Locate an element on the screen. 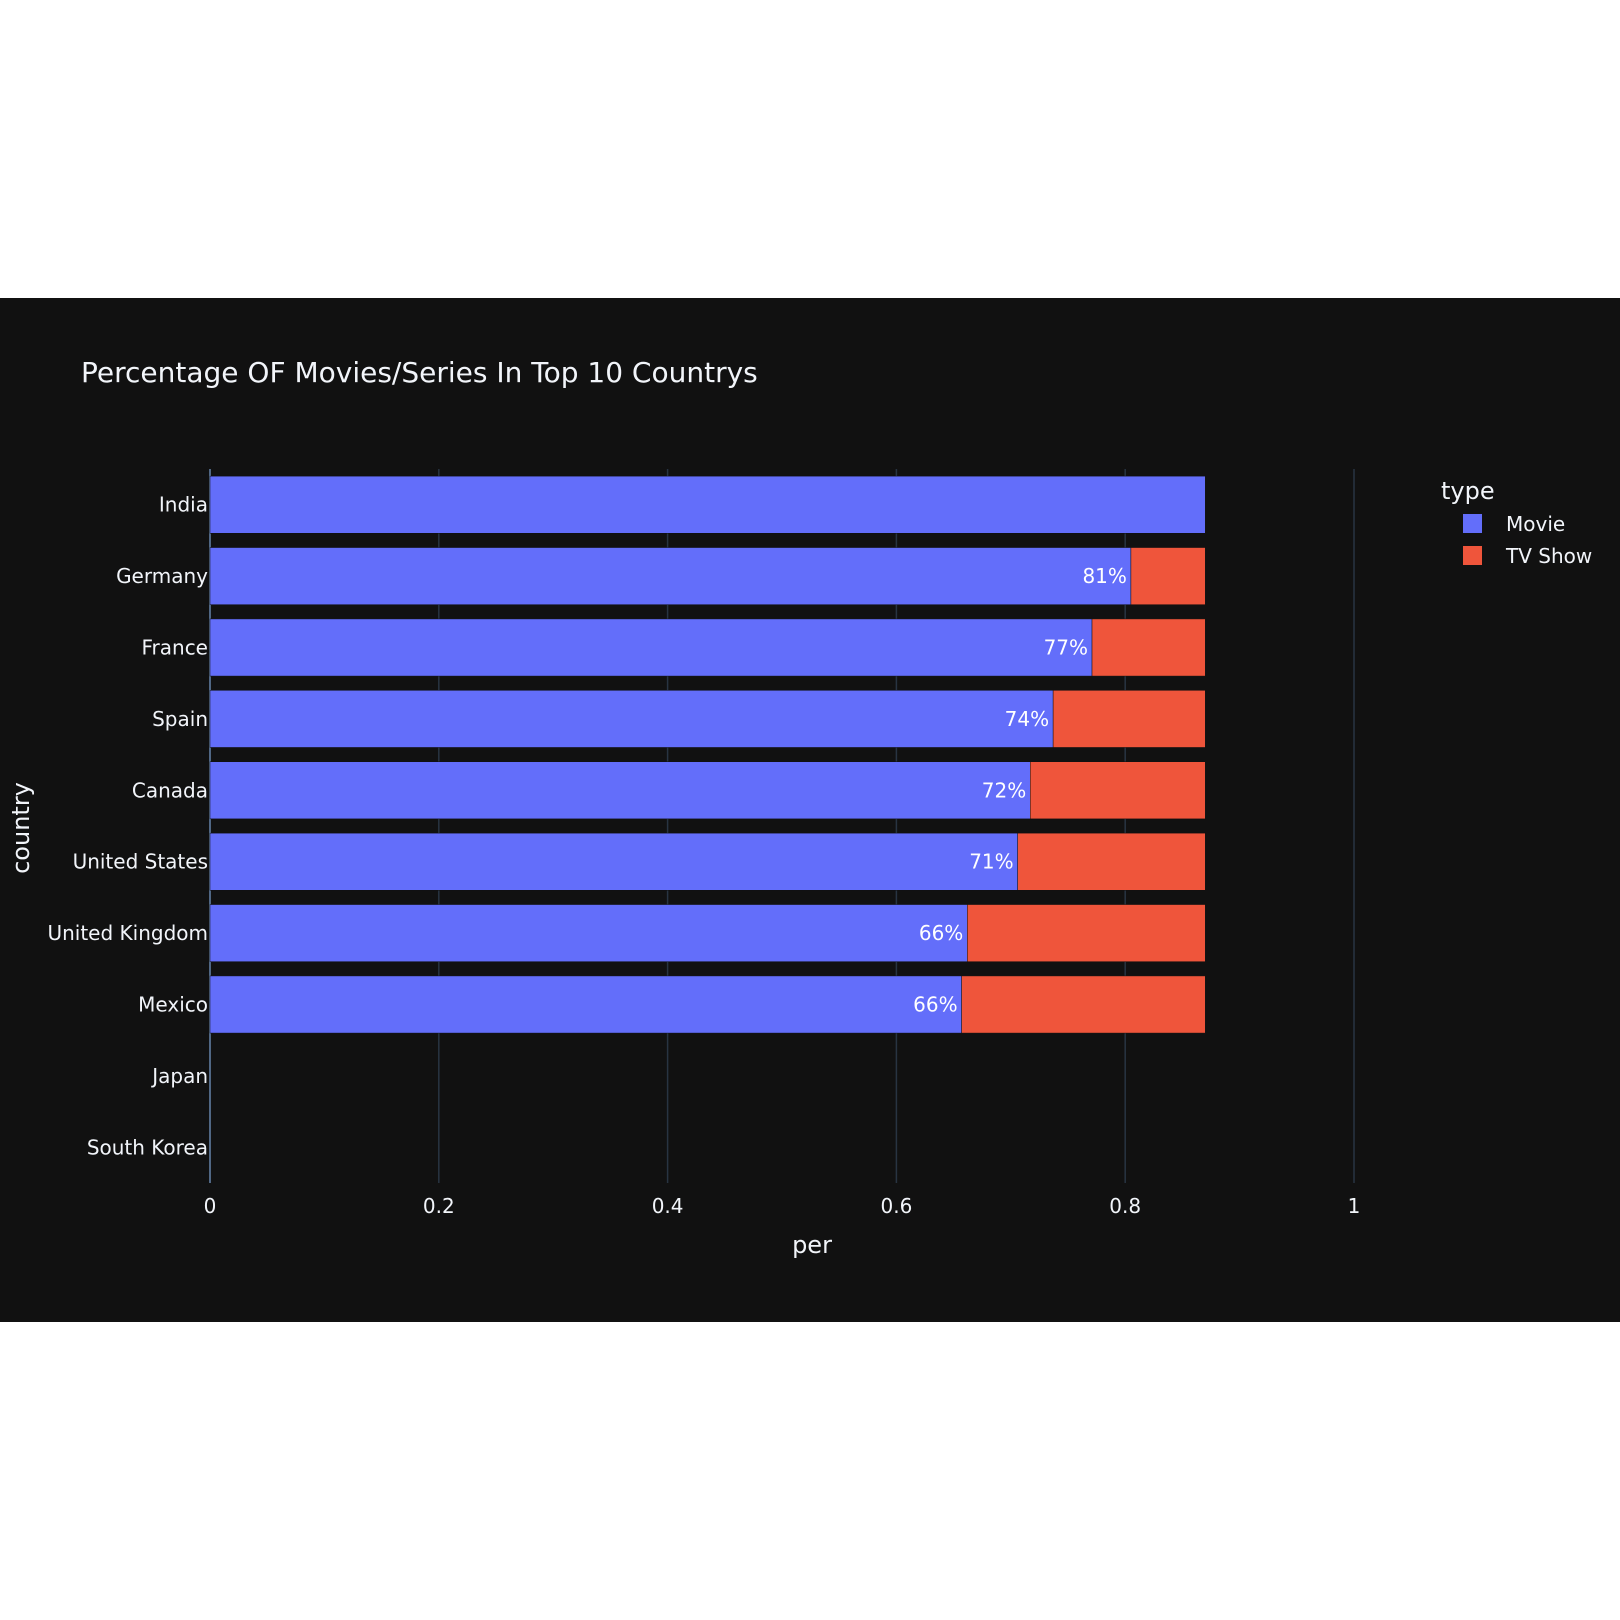 This screenshot has height=1620, width=1620. x-tick-label: 0.4 is located at coordinates (668, 1206).